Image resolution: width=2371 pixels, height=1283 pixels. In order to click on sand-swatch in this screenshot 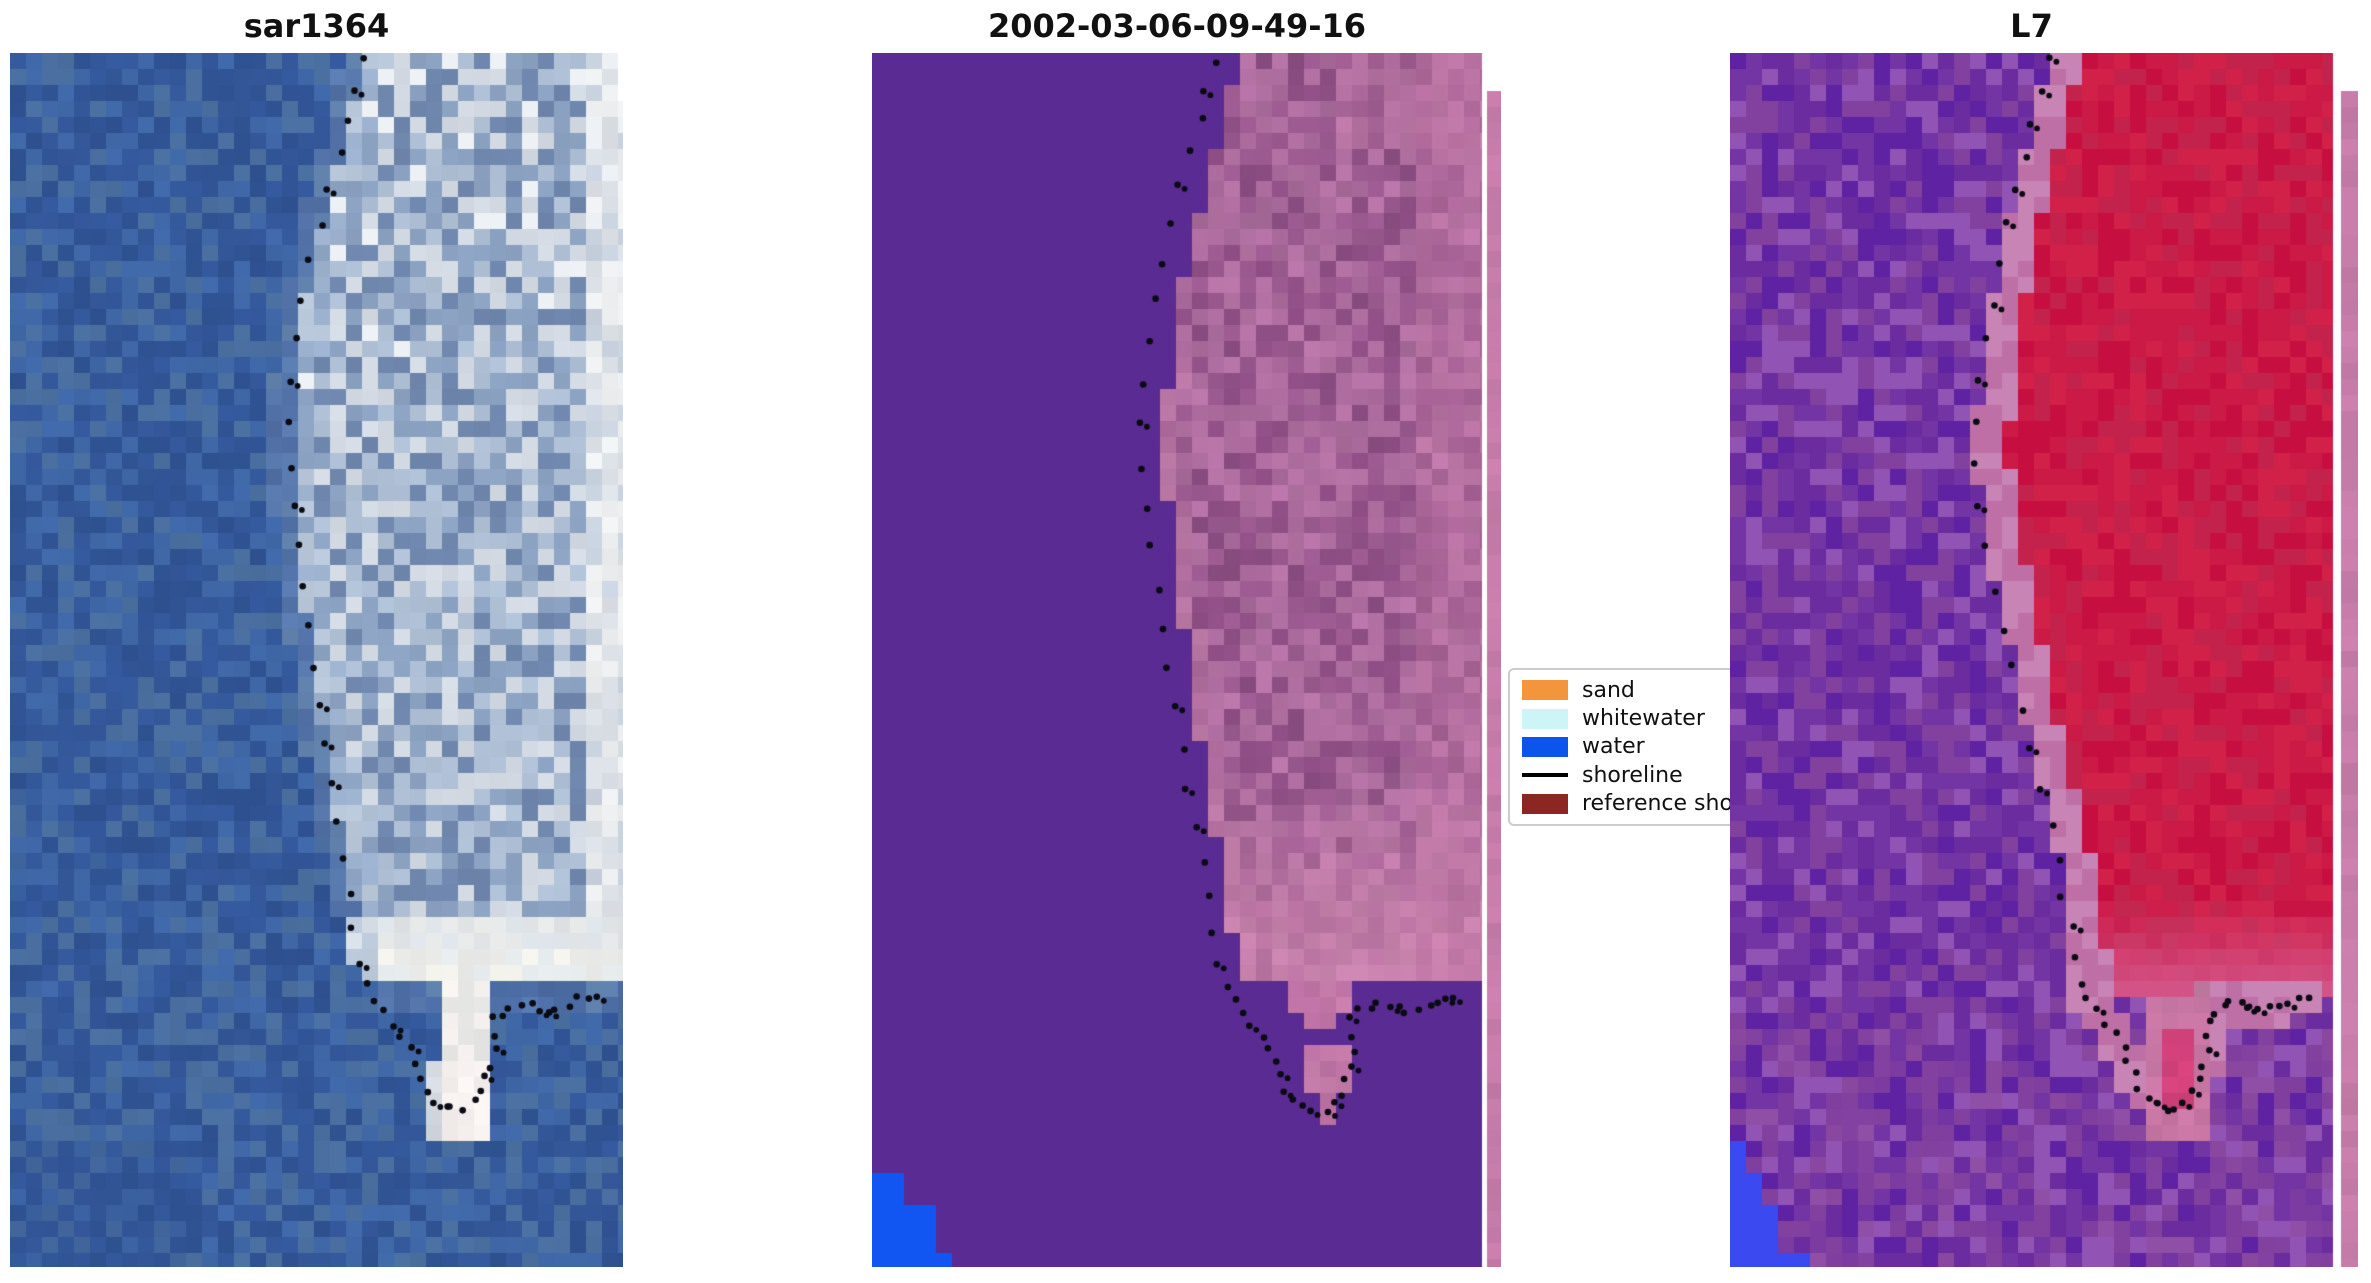, I will do `click(1545, 690)`.